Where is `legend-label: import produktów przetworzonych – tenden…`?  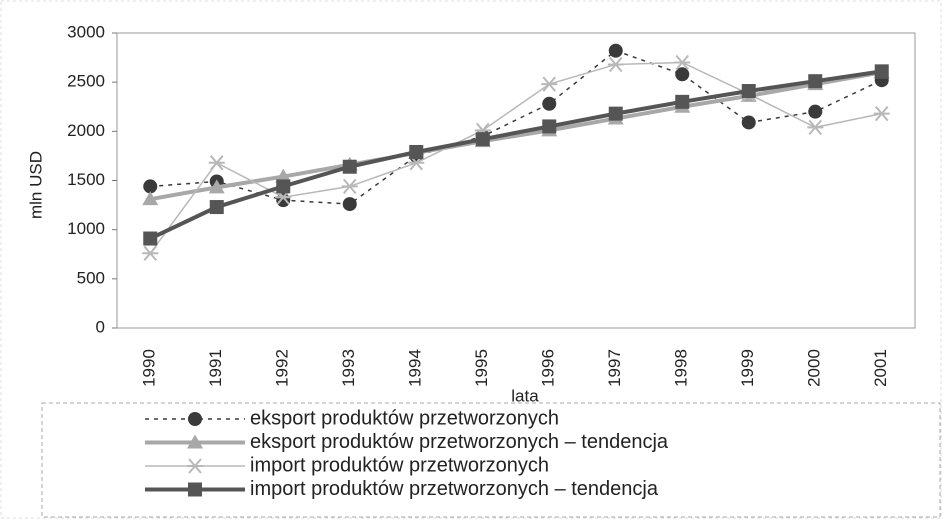 legend-label: import produktów przetworzonych – tenden… is located at coordinates (454, 489).